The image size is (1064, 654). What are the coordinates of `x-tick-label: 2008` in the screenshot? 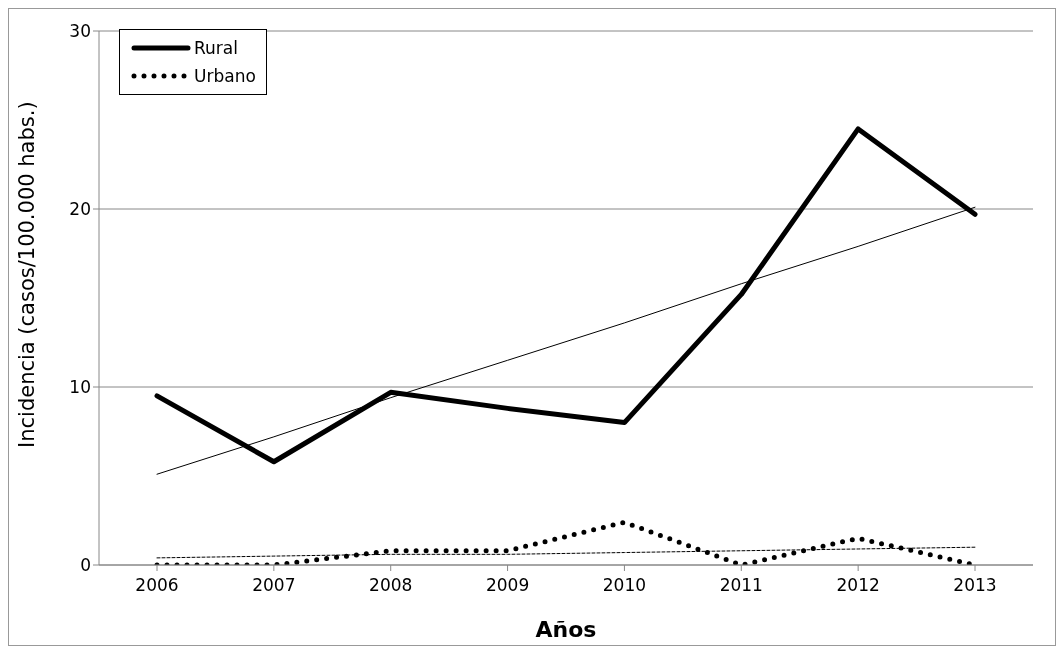 It's located at (391, 585).